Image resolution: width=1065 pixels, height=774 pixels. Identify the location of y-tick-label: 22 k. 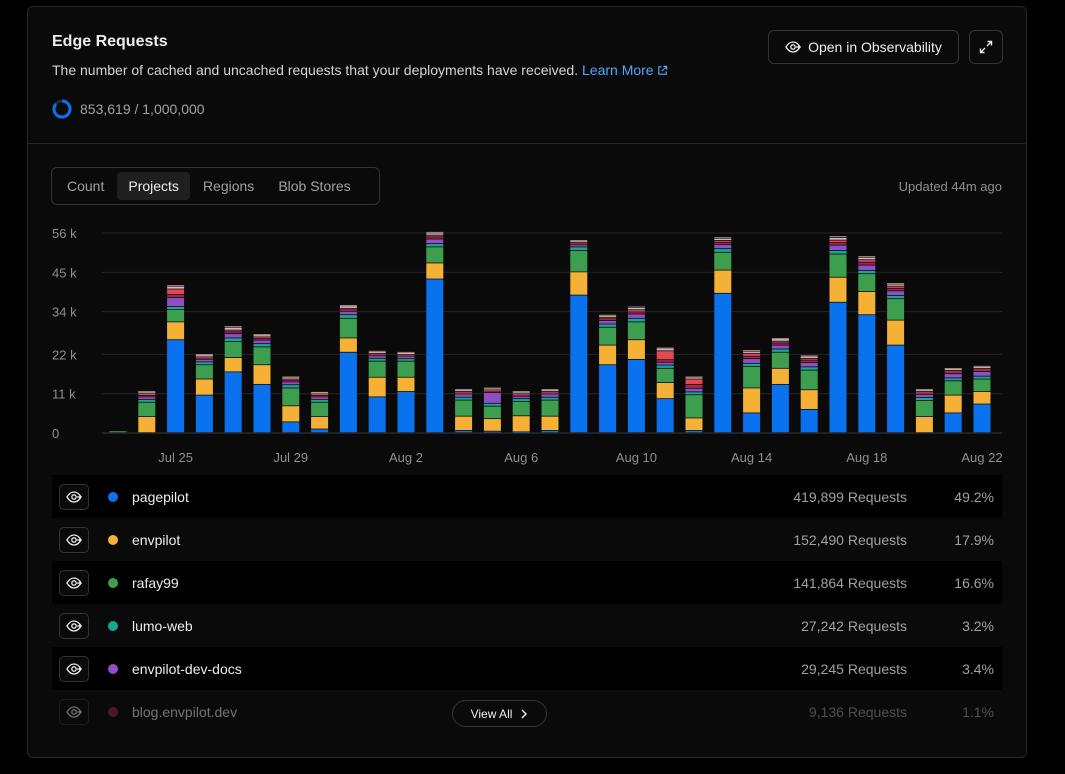
(64, 354).